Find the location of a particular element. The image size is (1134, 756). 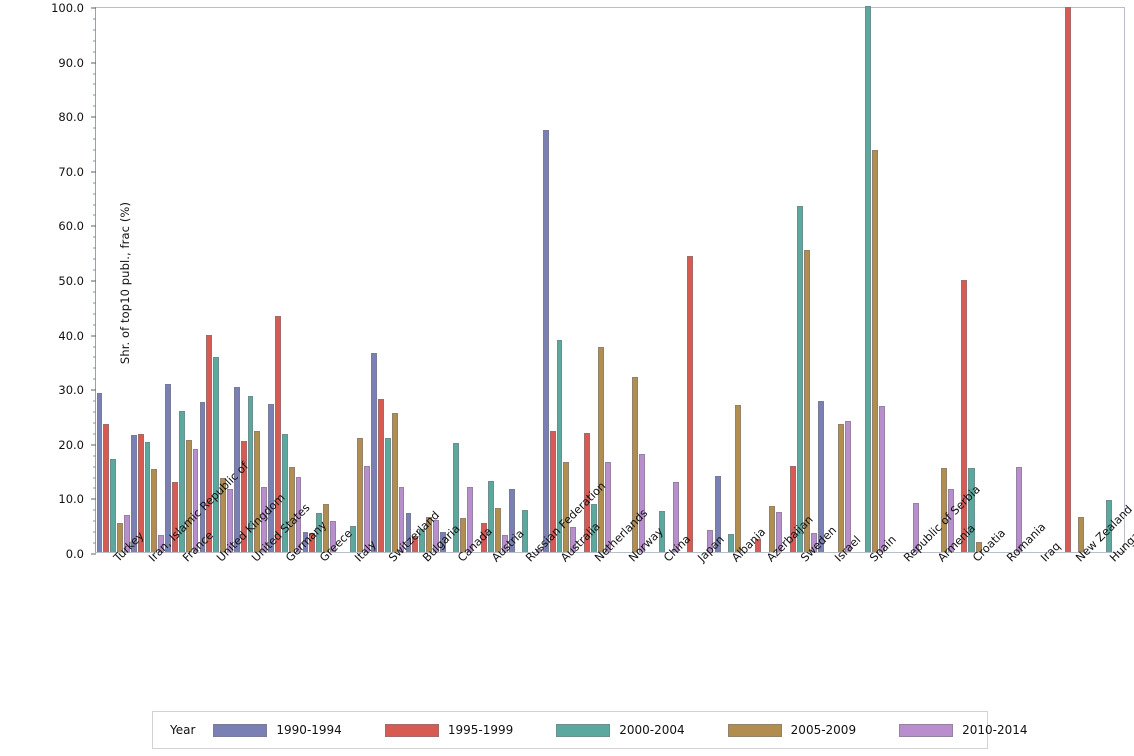

x-tick-label: Spain is located at coordinates (883, 549).